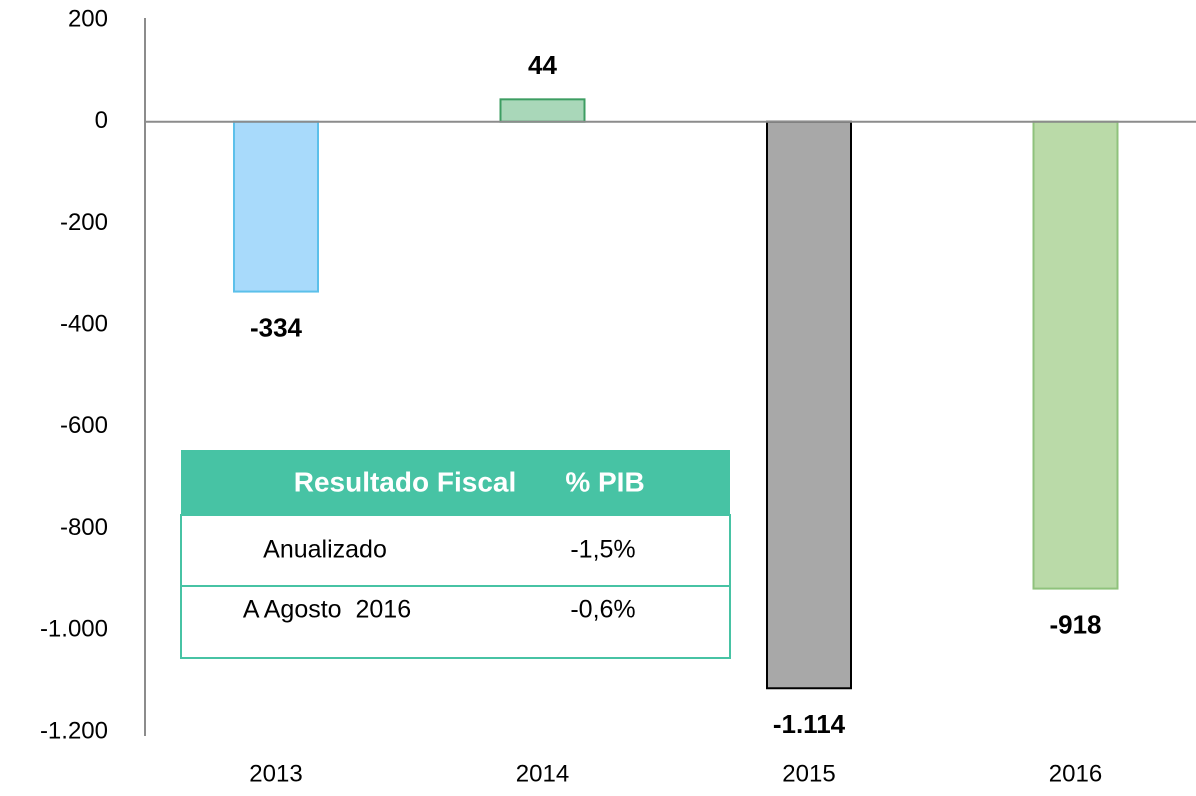 This screenshot has width=1196, height=796. I want to click on x-tick-label: 2013, so click(275, 773).